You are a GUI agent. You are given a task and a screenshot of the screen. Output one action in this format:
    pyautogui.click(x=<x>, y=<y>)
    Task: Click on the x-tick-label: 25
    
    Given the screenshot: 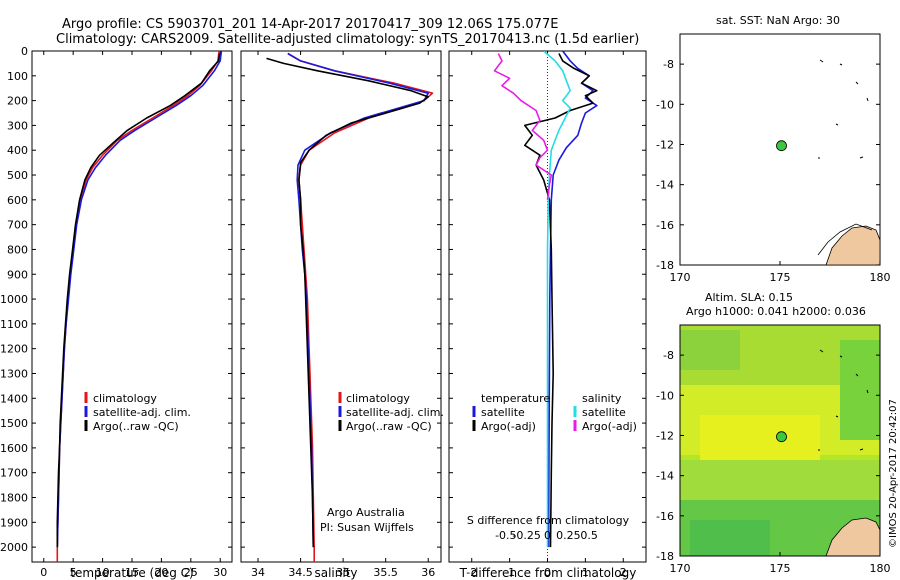 What is the action you would take?
    pyautogui.click(x=191, y=572)
    